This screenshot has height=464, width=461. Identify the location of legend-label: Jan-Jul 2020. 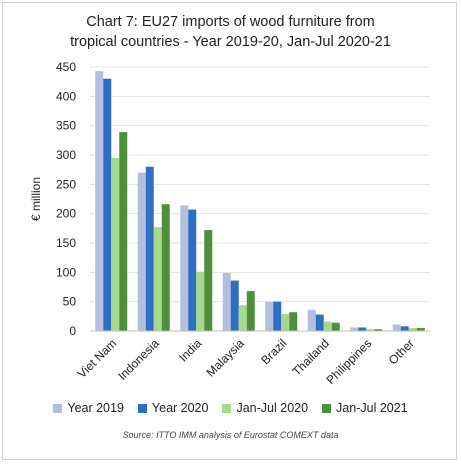
(272, 408).